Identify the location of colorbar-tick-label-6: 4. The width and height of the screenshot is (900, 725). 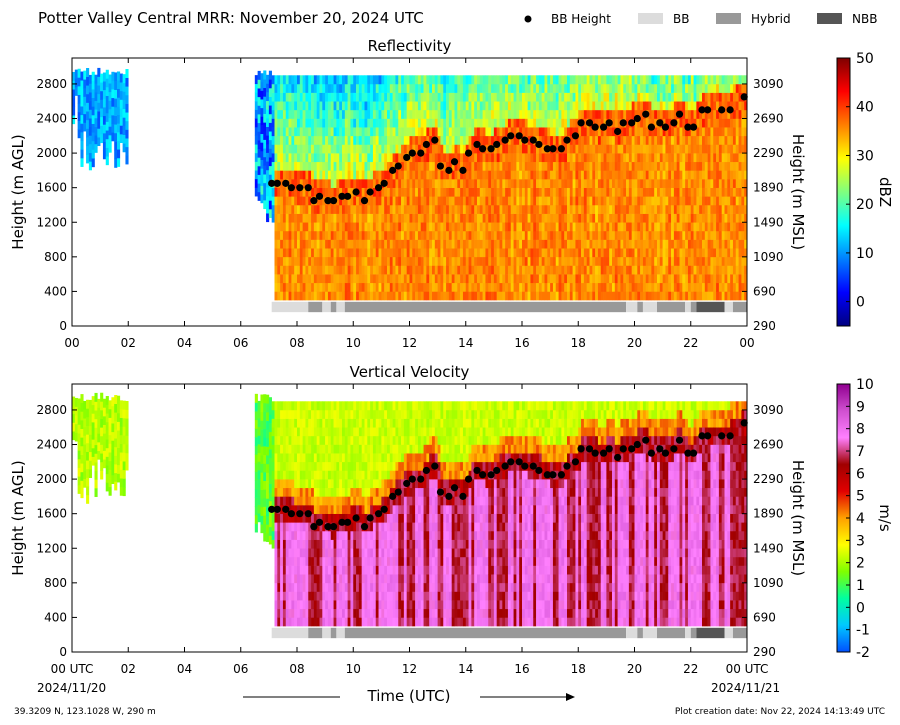
(860, 519).